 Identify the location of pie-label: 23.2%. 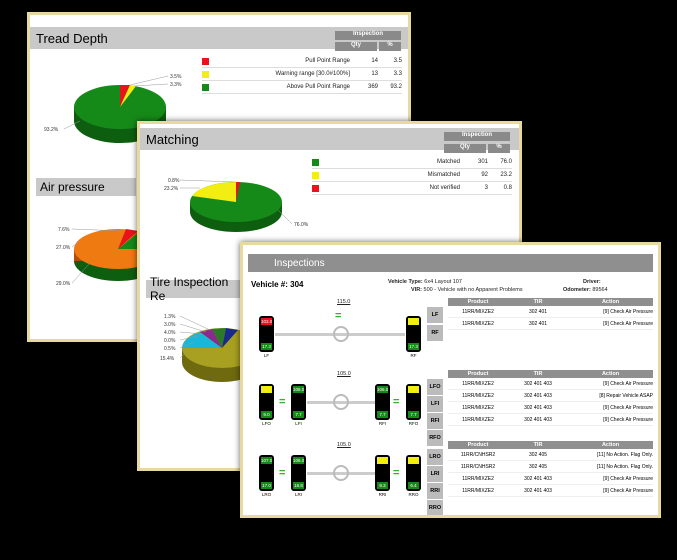
(171, 189).